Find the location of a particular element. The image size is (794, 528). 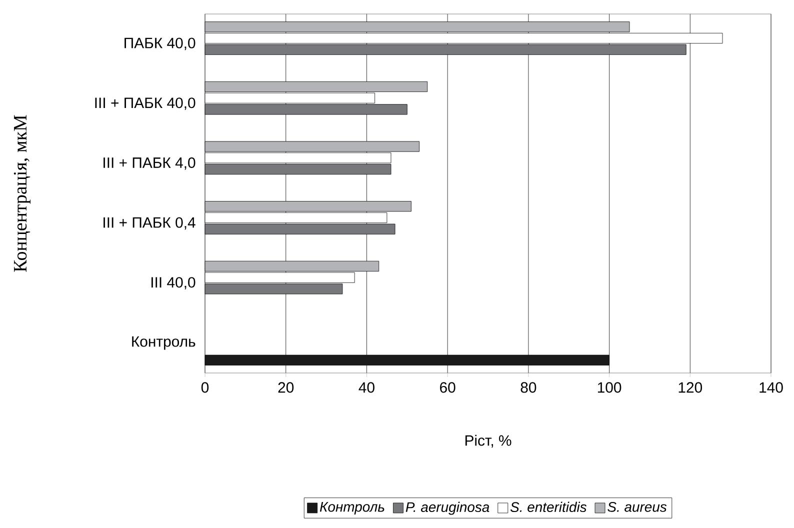

y-tick-label: III 40,0 is located at coordinates (174, 283).